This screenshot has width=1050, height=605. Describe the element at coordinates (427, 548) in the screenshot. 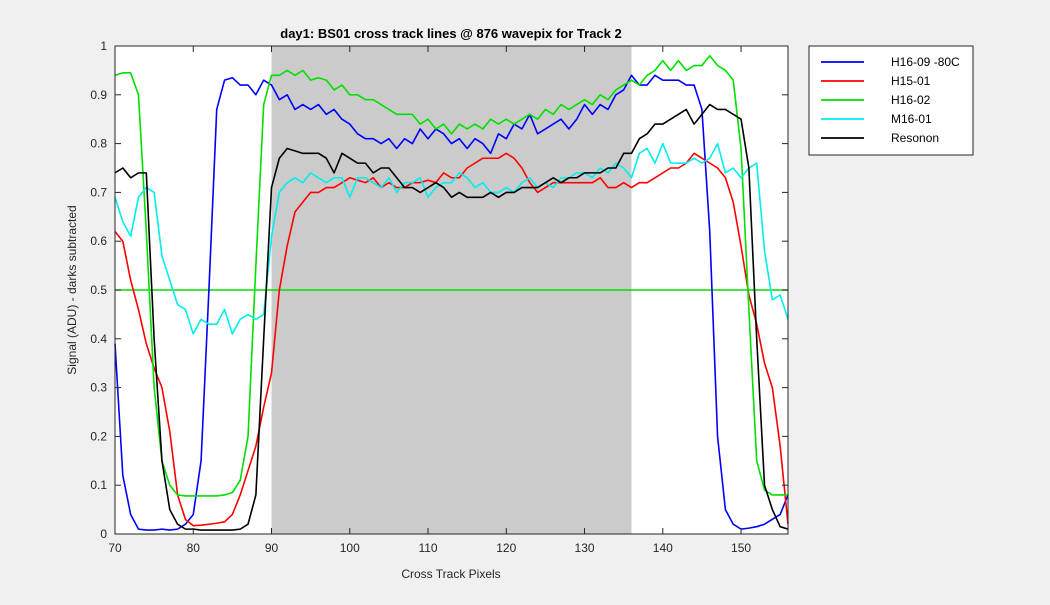

I see `x-tick-label: 110` at that location.